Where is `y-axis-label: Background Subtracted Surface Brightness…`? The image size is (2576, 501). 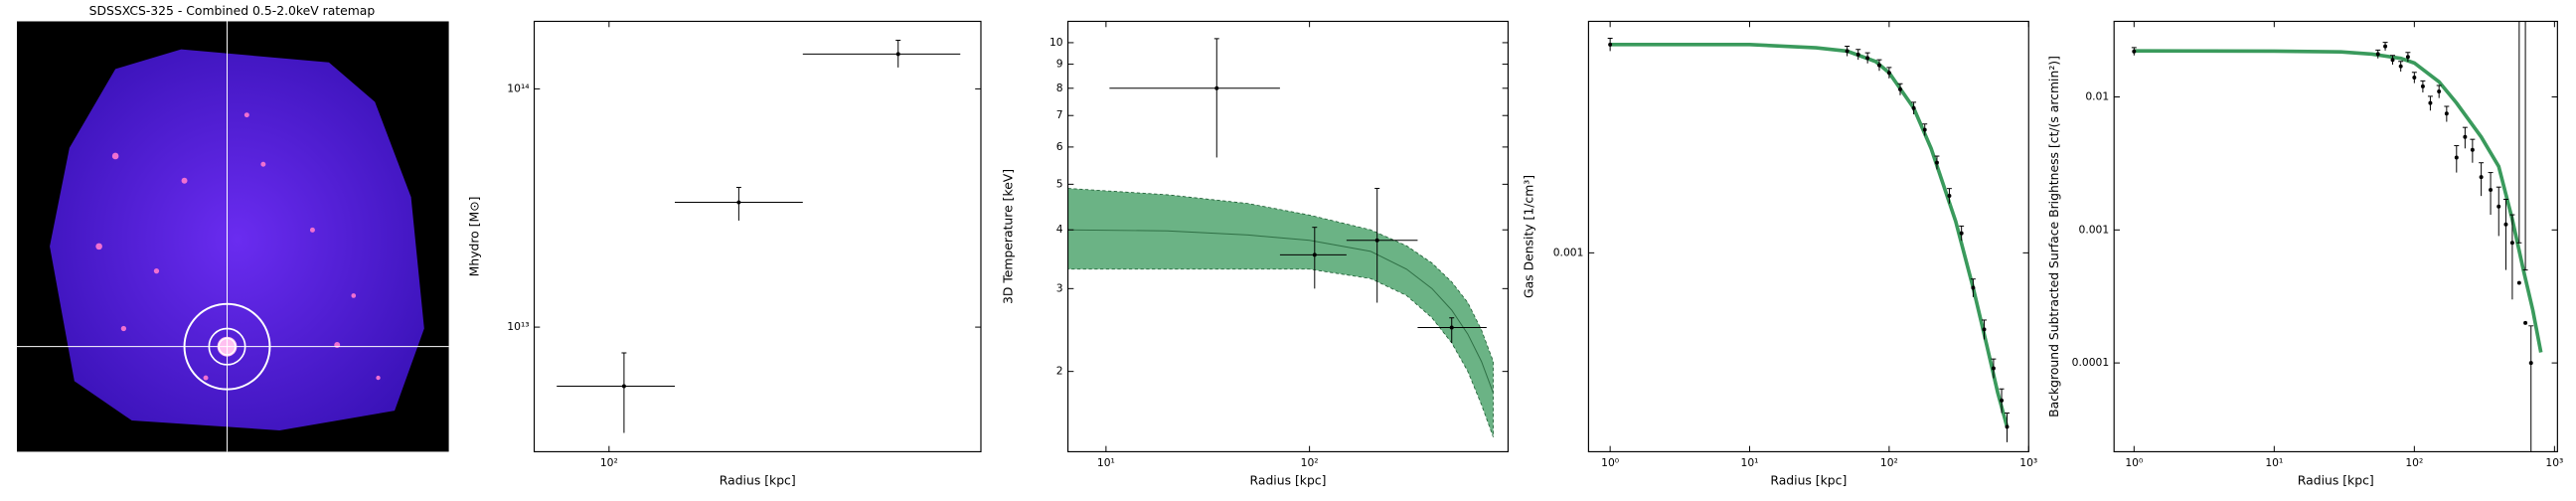
y-axis-label: Background Subtracted Surface Brightness… is located at coordinates (2053, 237).